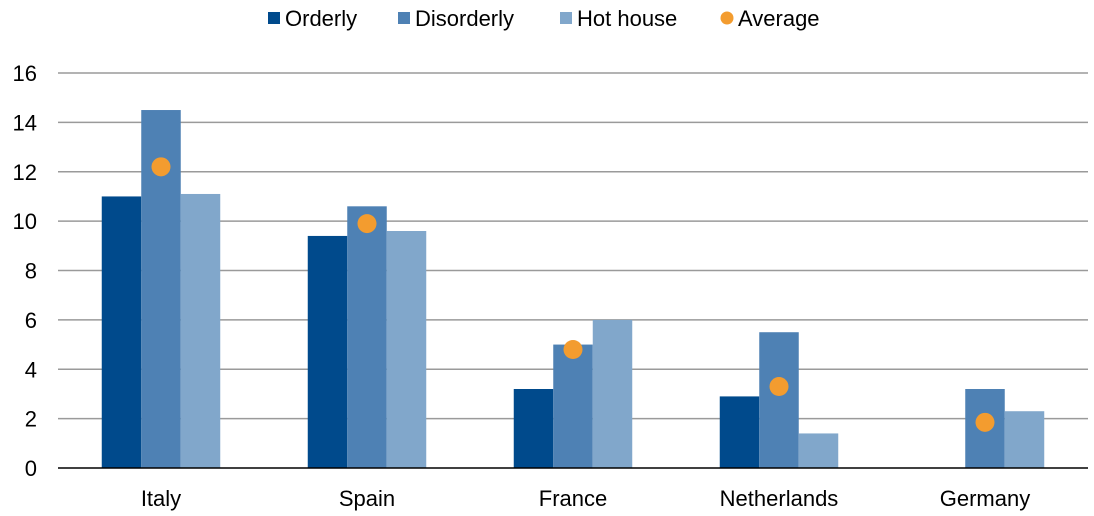 This screenshot has width=1094, height=516. Describe the element at coordinates (544, 18) in the screenshot. I see `legend: Orderly Disorderly Hot house Average` at that location.